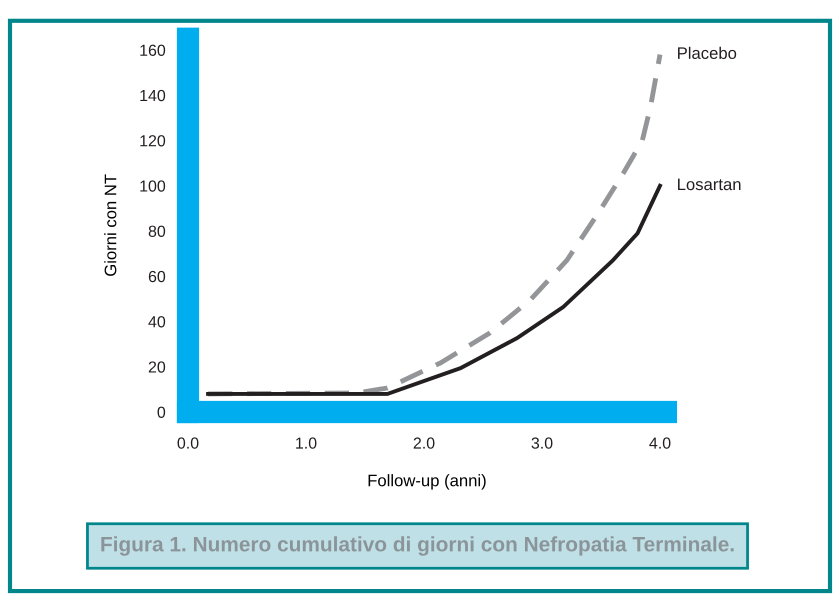 This screenshot has width=835, height=594. Describe the element at coordinates (162, 412) in the screenshot. I see `y-tick-label: 0` at that location.